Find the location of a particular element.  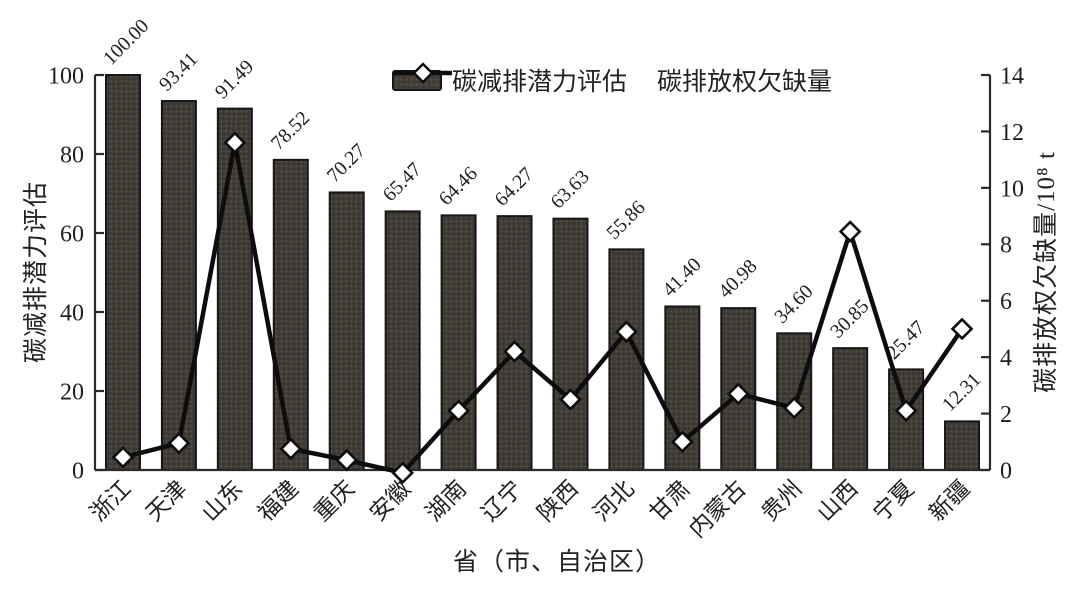

x-label-山西: 山西 is located at coordinates (837, 501).